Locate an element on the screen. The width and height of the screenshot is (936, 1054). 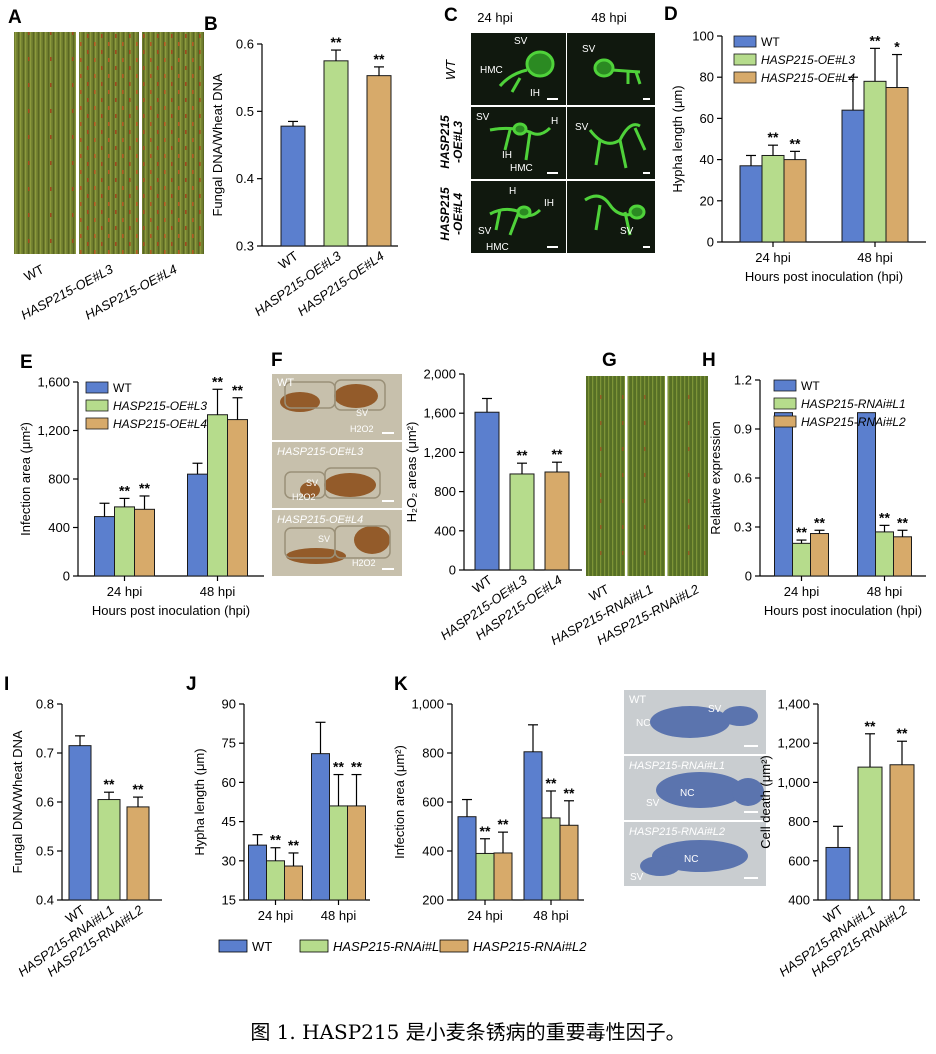
y-tick-label: 0.9 is located at coordinates (743, 429).